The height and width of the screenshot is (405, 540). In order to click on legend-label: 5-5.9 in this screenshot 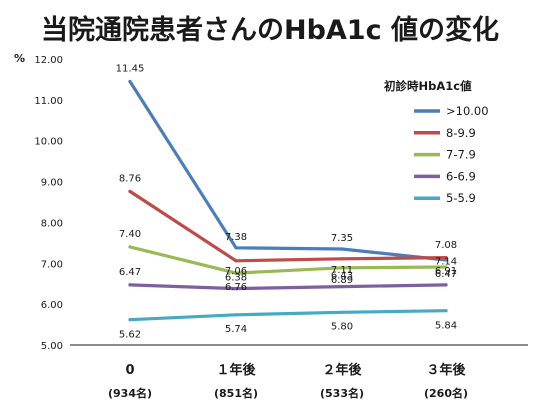, I will do `click(461, 198)`.